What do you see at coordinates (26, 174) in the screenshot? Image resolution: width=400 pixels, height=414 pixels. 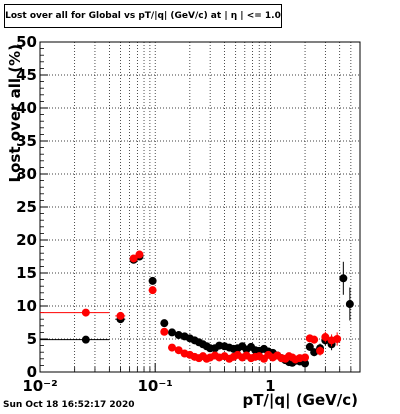 I see `y-tick-label: 30` at bounding box center [26, 174].